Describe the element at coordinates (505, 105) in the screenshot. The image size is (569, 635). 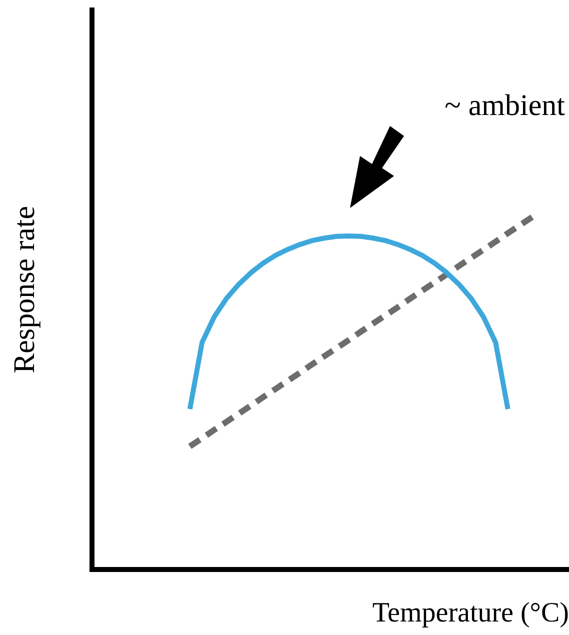
I see `text: ~ ambient` at that location.